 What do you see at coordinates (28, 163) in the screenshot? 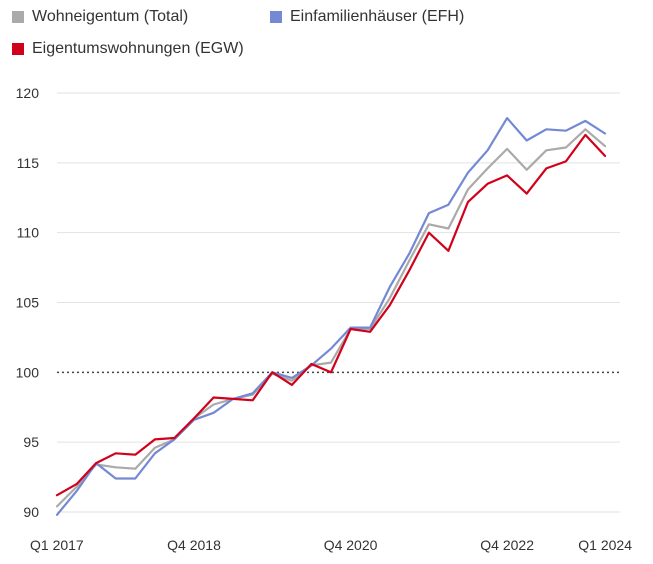
I see `y-tick-label-115: 115` at bounding box center [28, 163].